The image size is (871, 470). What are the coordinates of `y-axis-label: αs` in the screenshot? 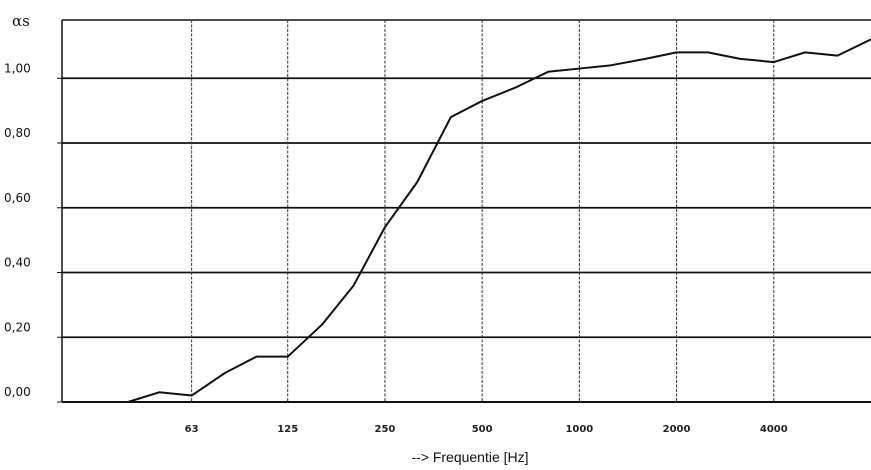 It's located at (21, 21).